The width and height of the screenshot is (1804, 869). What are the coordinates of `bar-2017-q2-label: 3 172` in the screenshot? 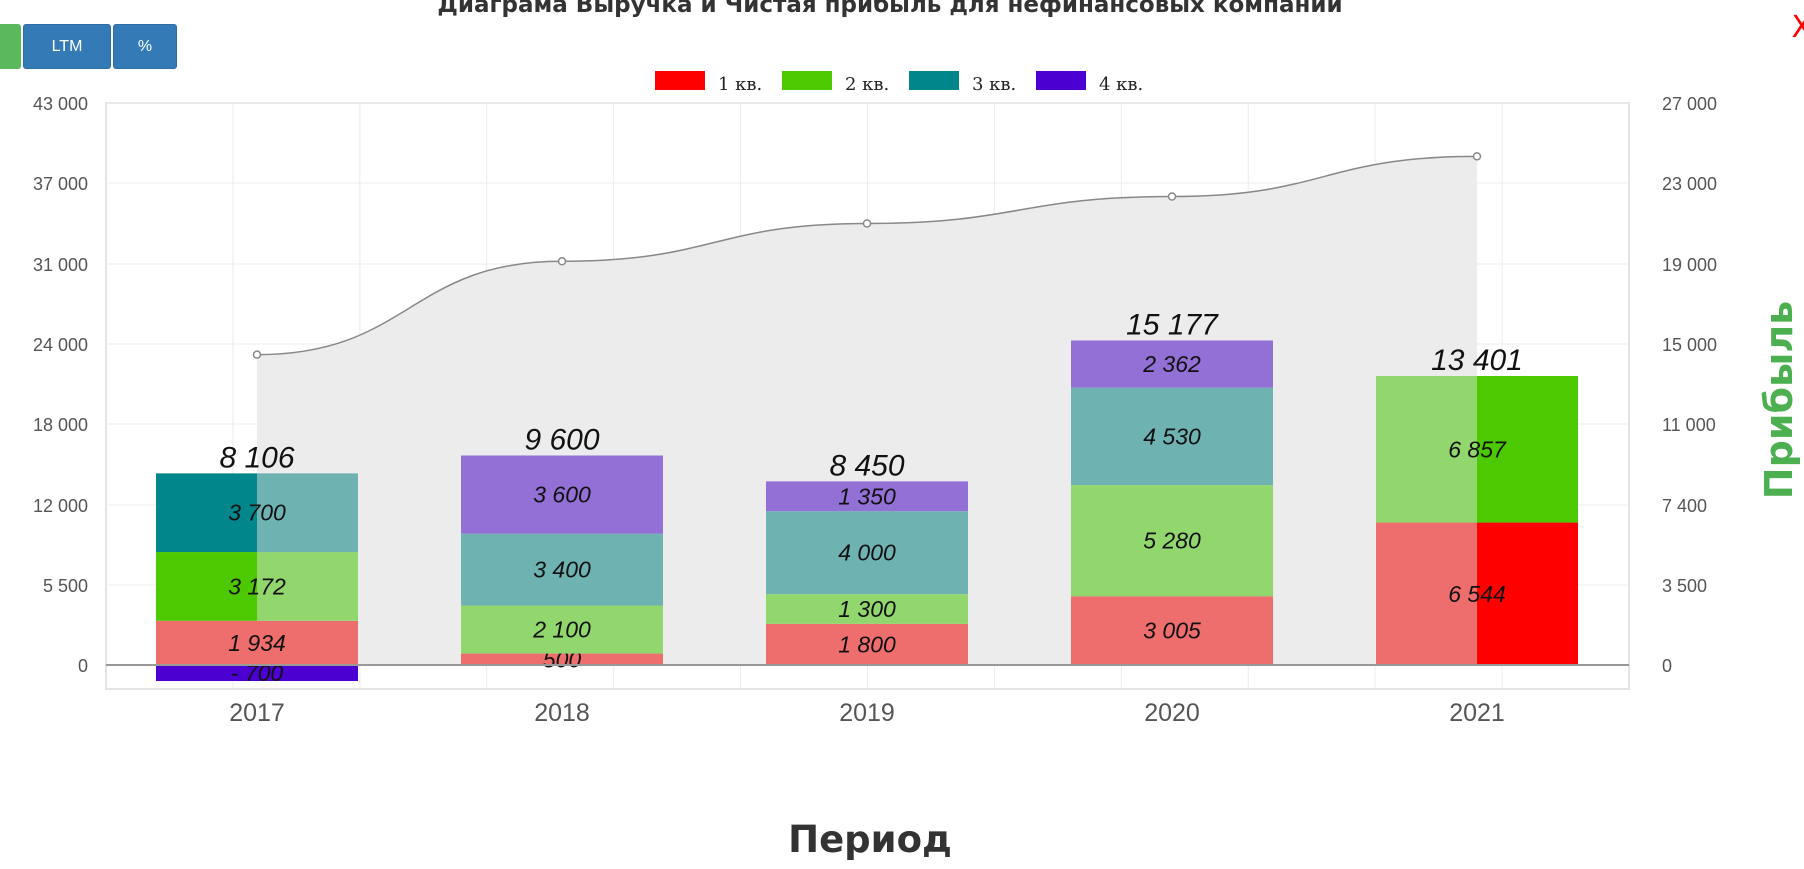 It's located at (257, 586).